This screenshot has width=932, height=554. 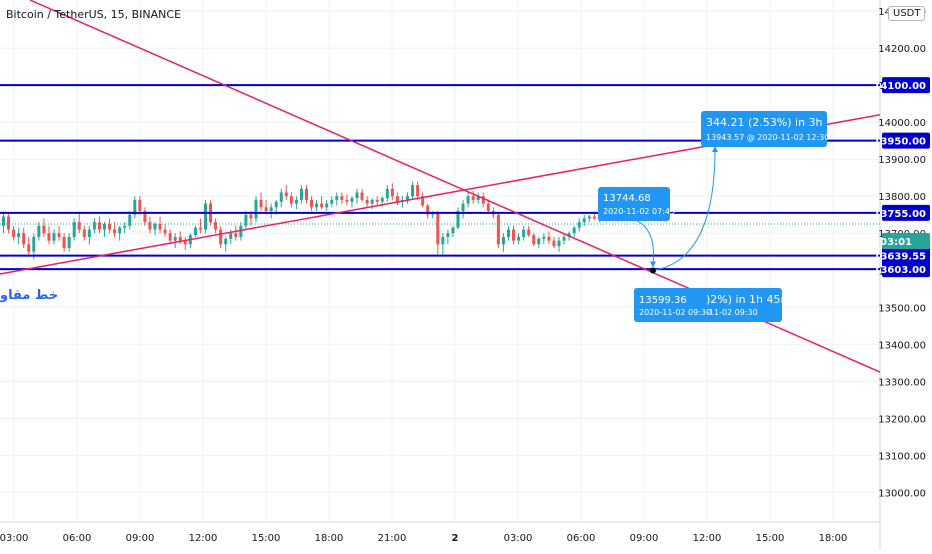 I want to click on projection-arrow-up, so click(x=684, y=210).